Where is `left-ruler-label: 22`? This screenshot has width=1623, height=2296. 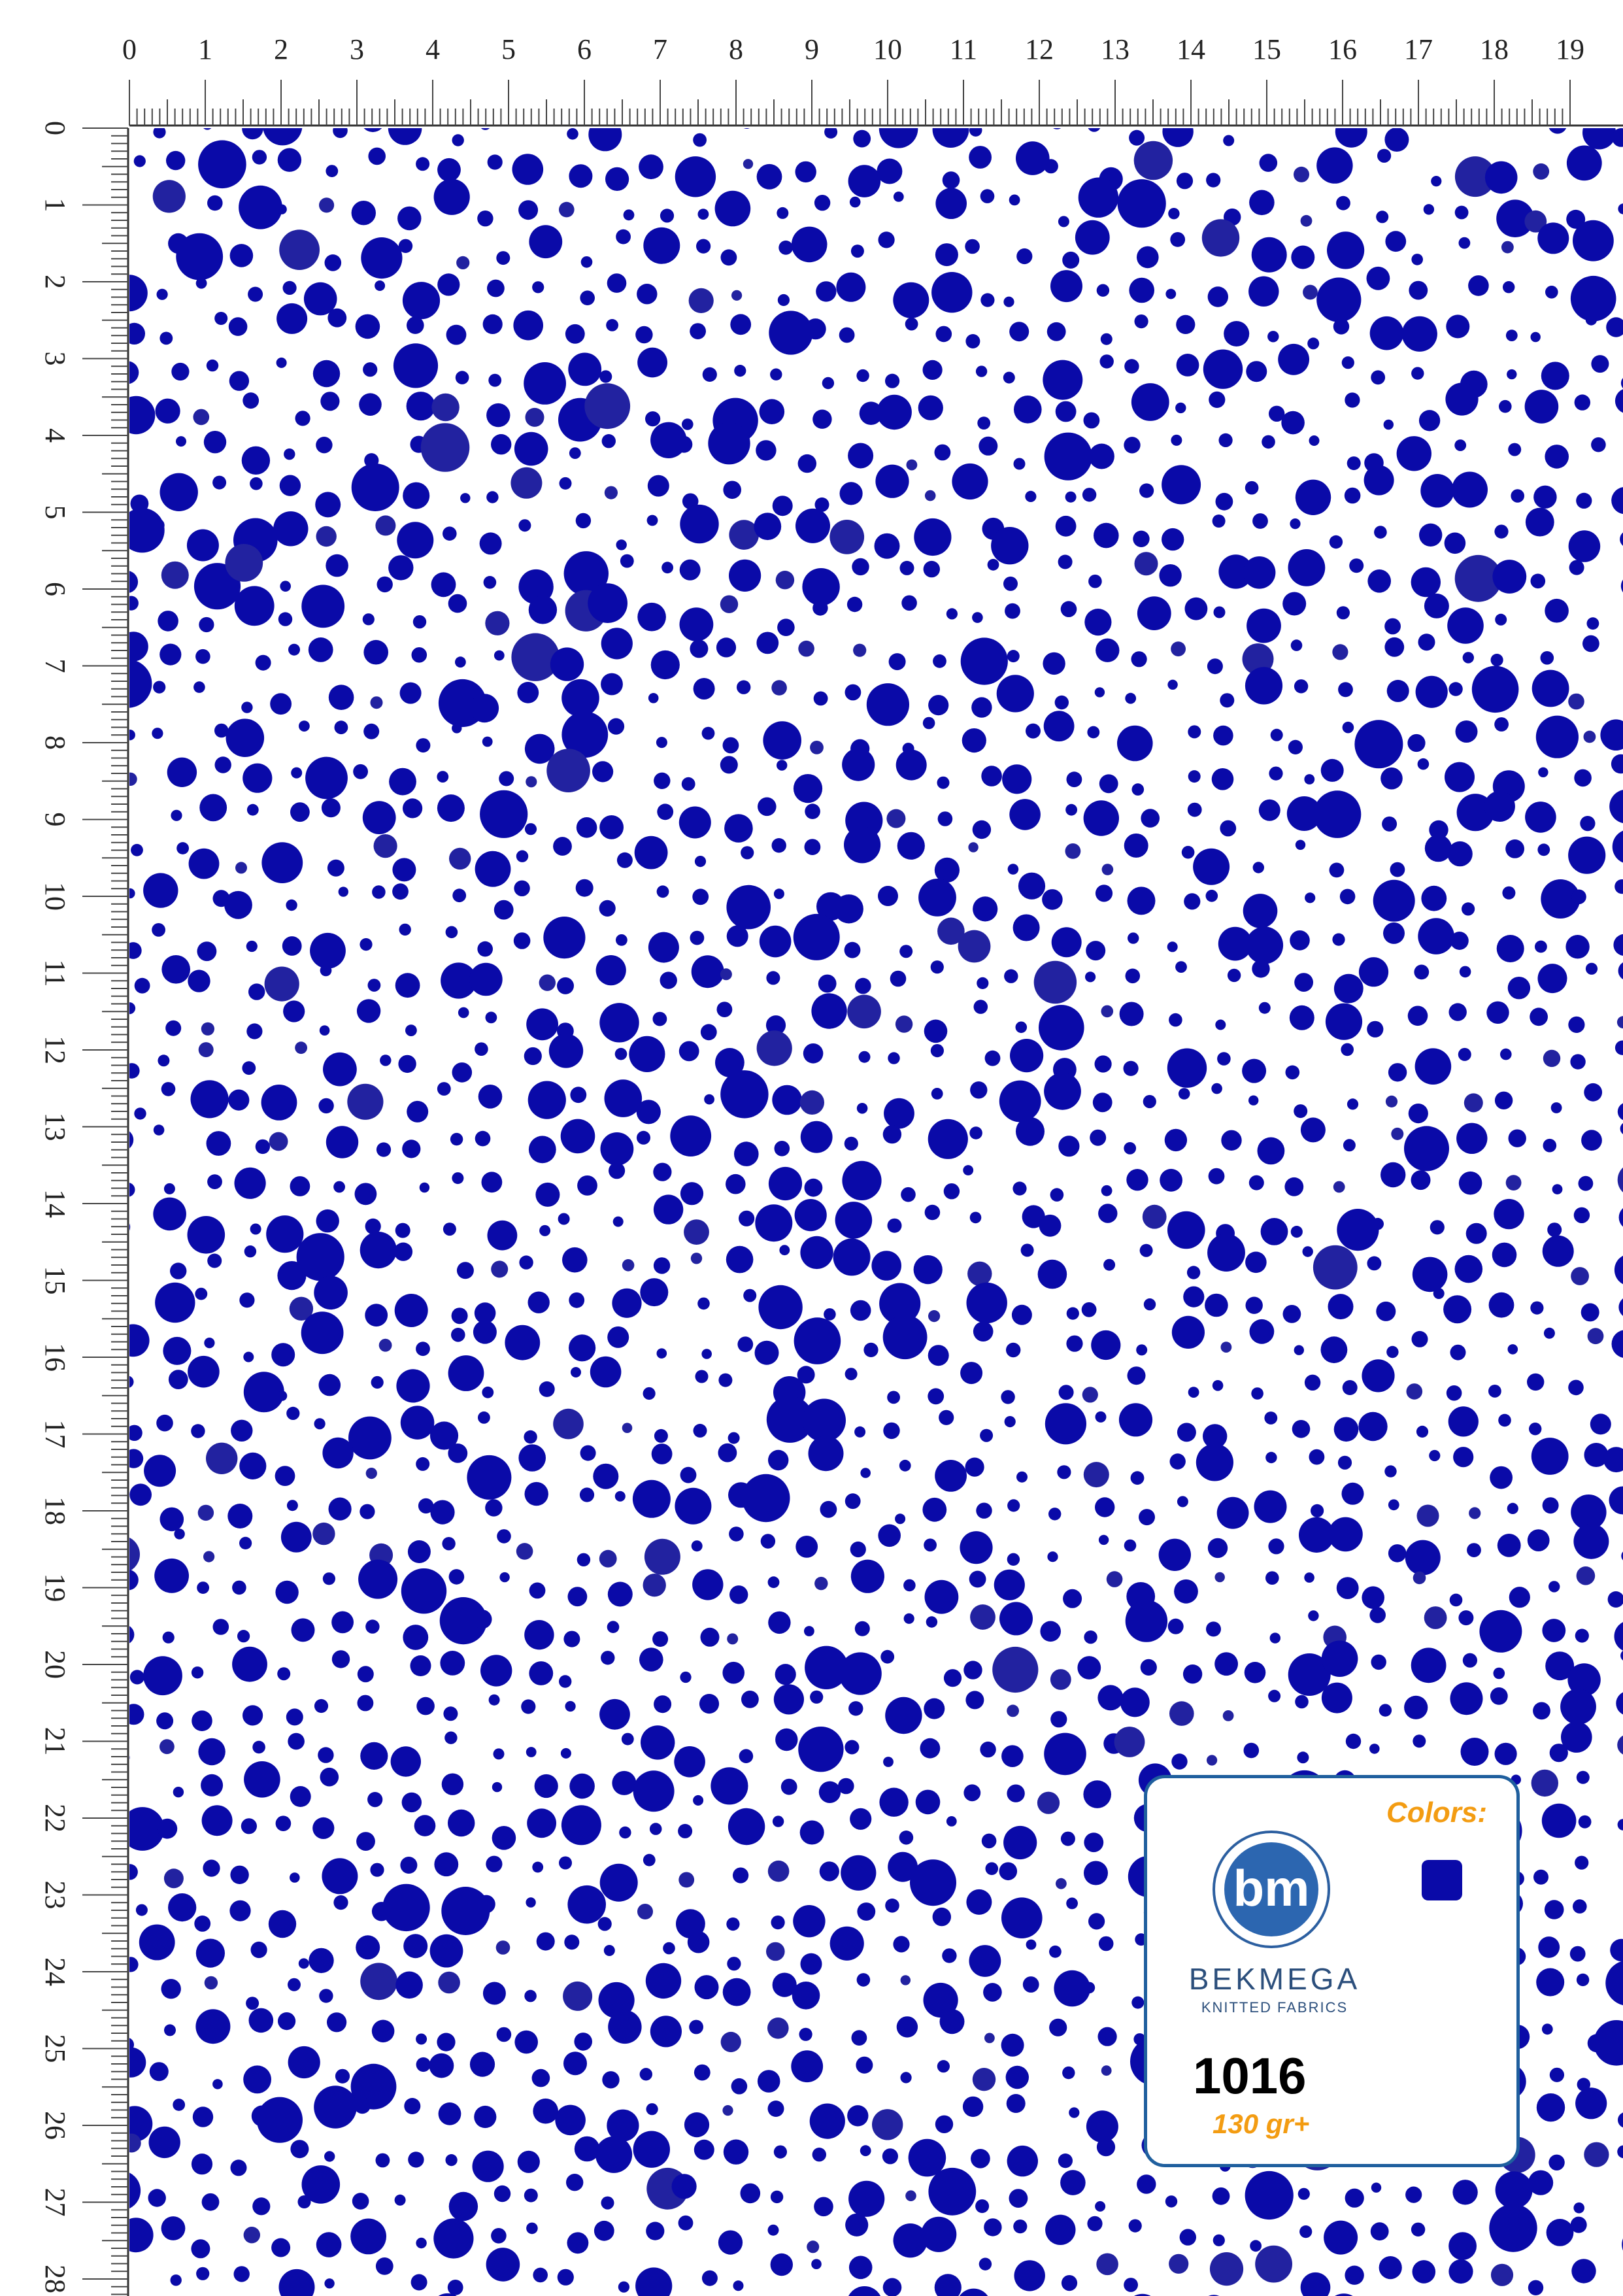
left-ruler-label: 22 is located at coordinates (55, 1818).